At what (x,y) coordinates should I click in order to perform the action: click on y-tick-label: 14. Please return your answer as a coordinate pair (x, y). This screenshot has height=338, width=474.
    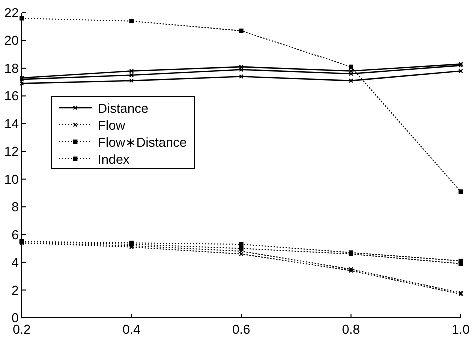
    Looking at the image, I should click on (11, 124).